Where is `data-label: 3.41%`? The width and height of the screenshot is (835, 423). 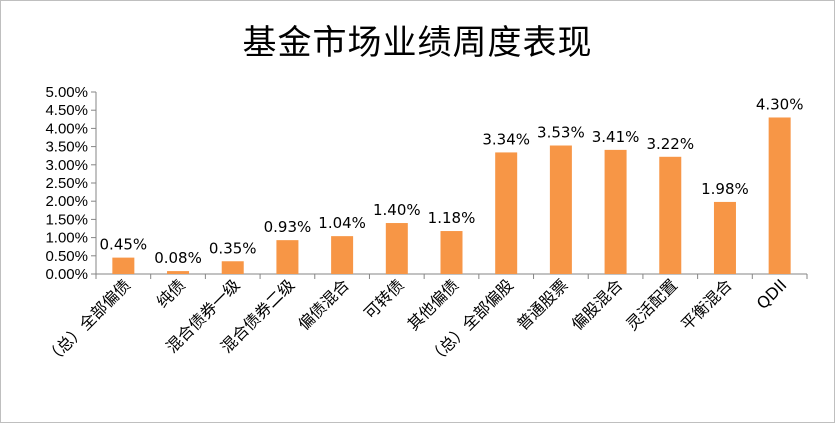
data-label: 3.41% is located at coordinates (616, 137).